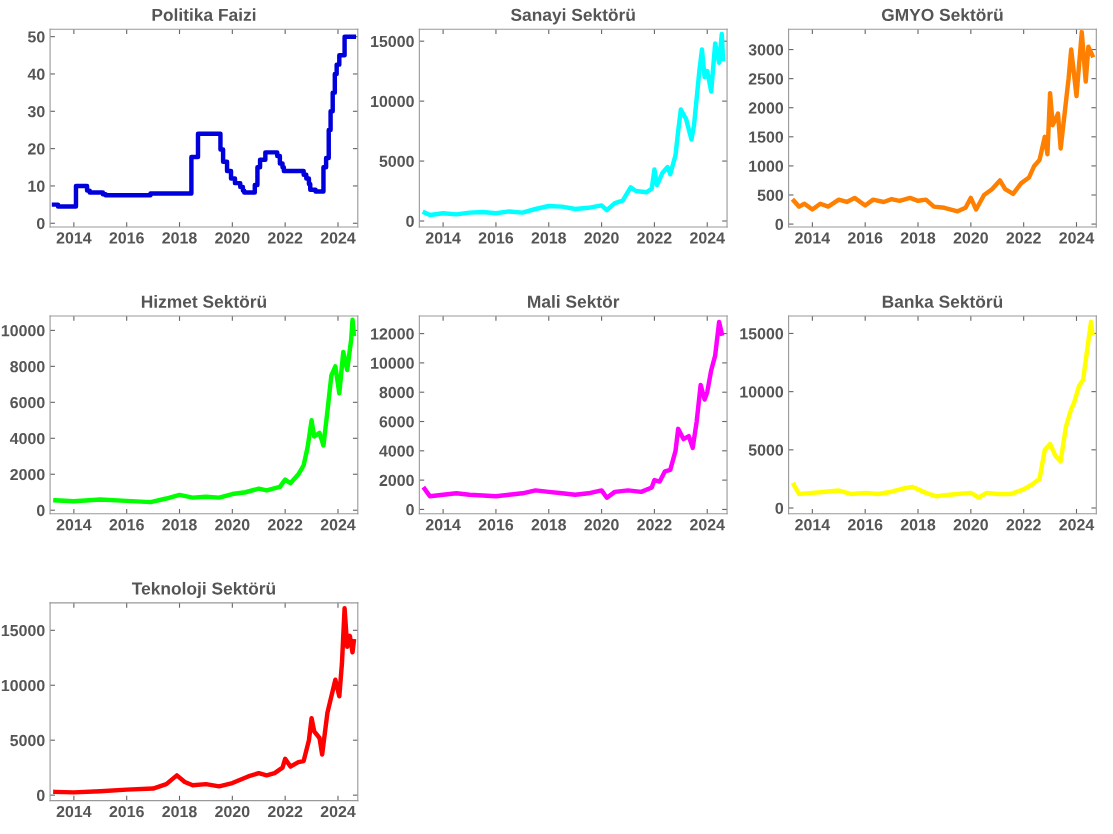 The width and height of the screenshot is (1113, 834). I want to click on y-tick-label: 3000, so click(766, 50).